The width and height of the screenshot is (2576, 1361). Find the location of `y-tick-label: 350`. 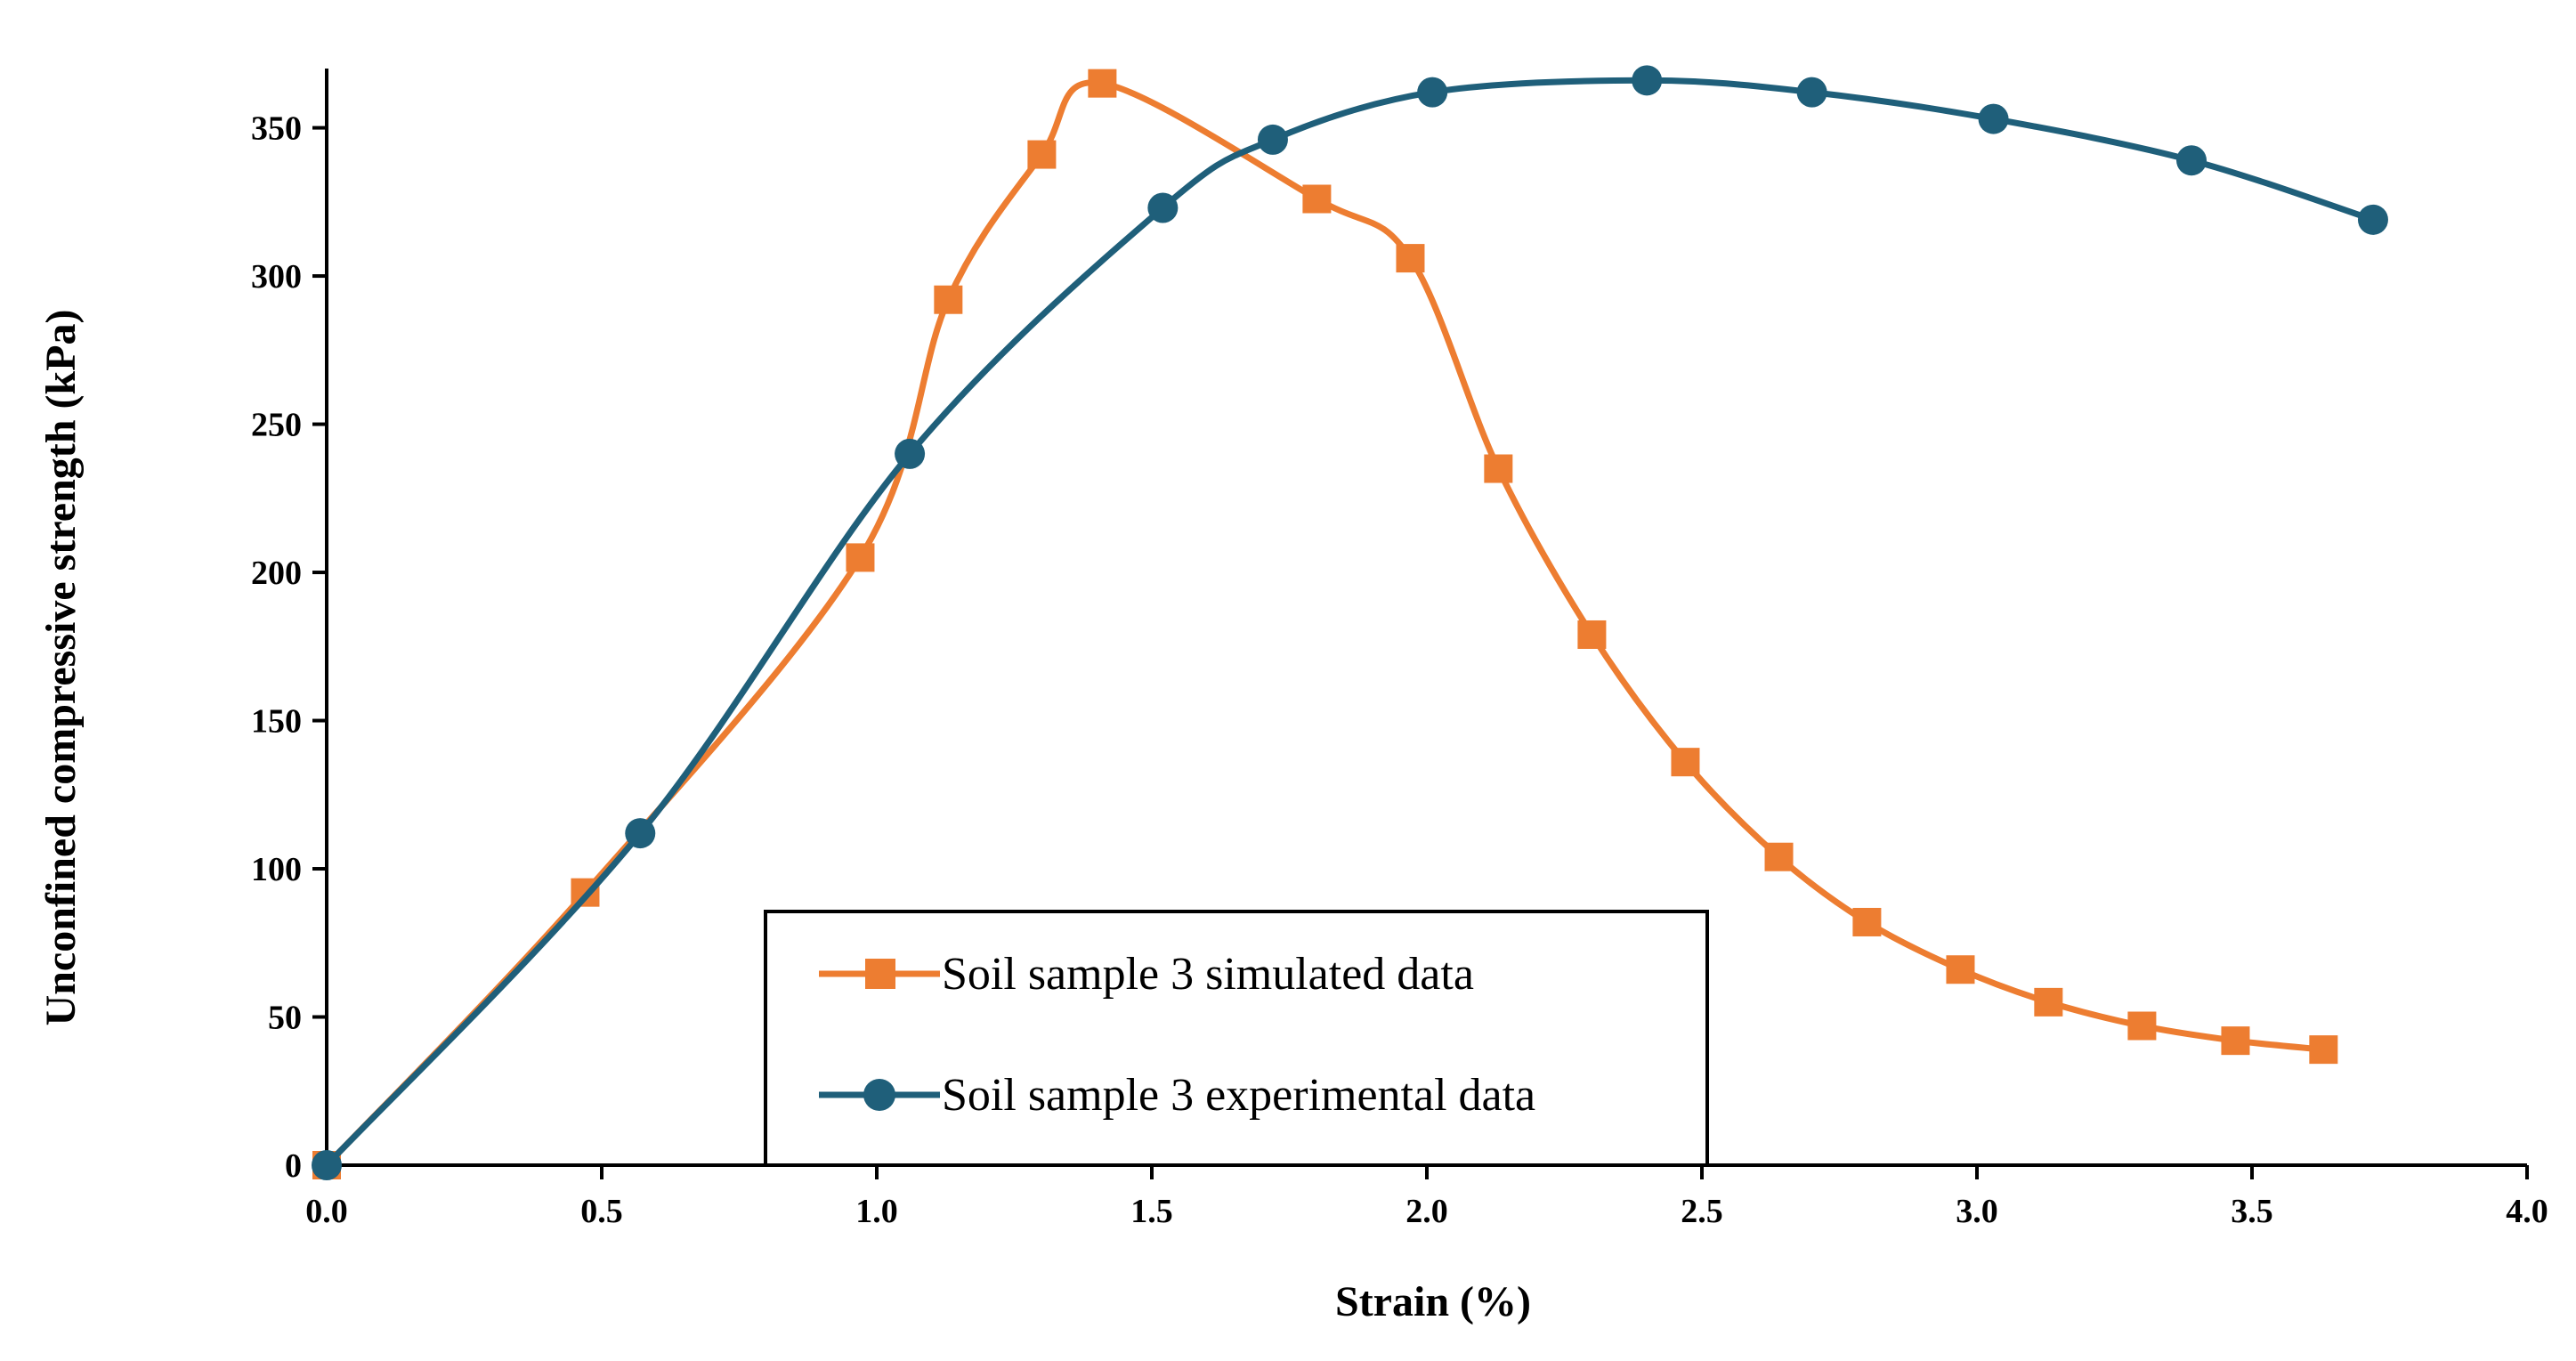

y-tick-label: 350 is located at coordinates (277, 129).